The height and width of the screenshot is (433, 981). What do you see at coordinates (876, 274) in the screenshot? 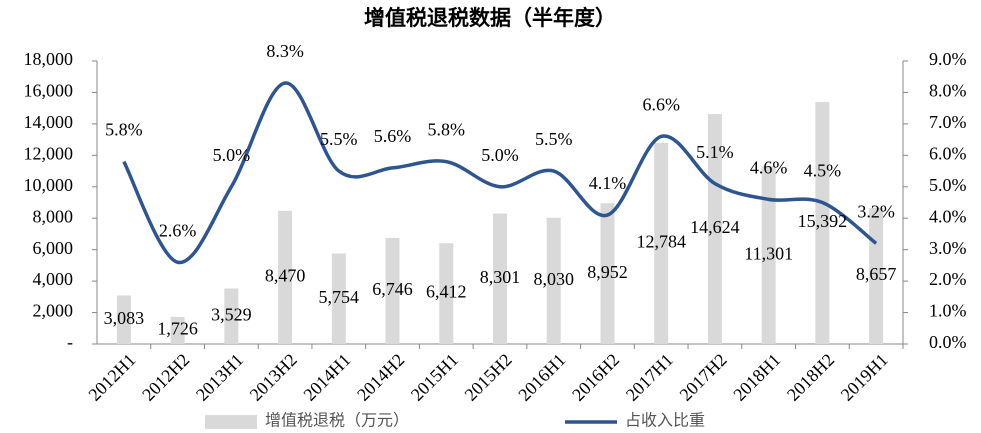
I see `bar-label: 8,657` at bounding box center [876, 274].